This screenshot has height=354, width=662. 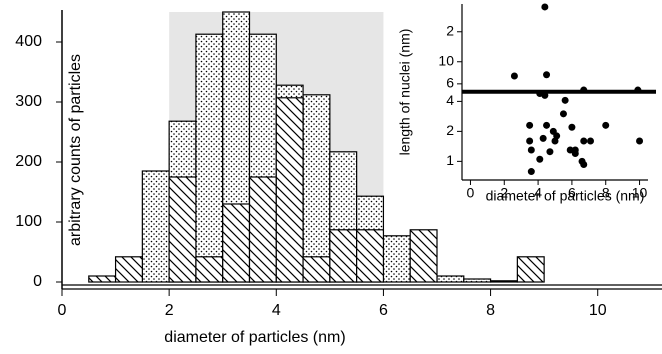 I want to click on inset-x-tick-label: 10, so click(x=640, y=193).